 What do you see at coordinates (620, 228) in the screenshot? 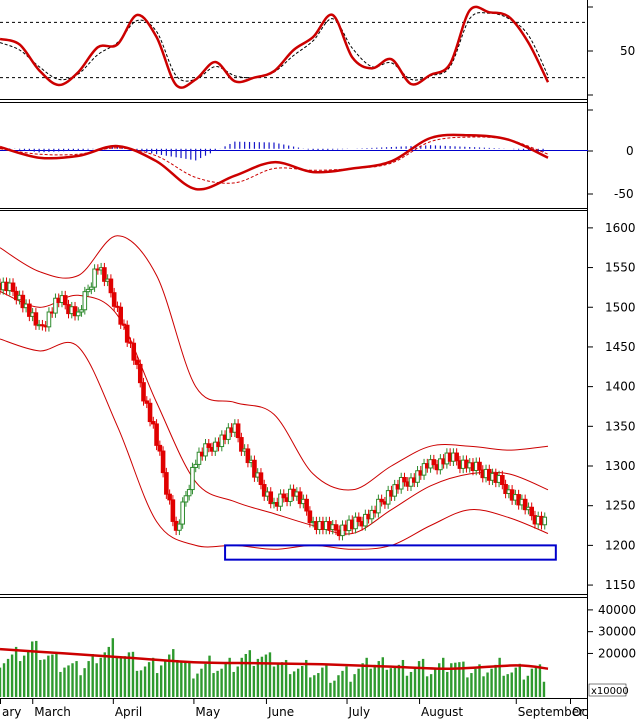
I see `price-tick-label: 1600` at bounding box center [620, 228].